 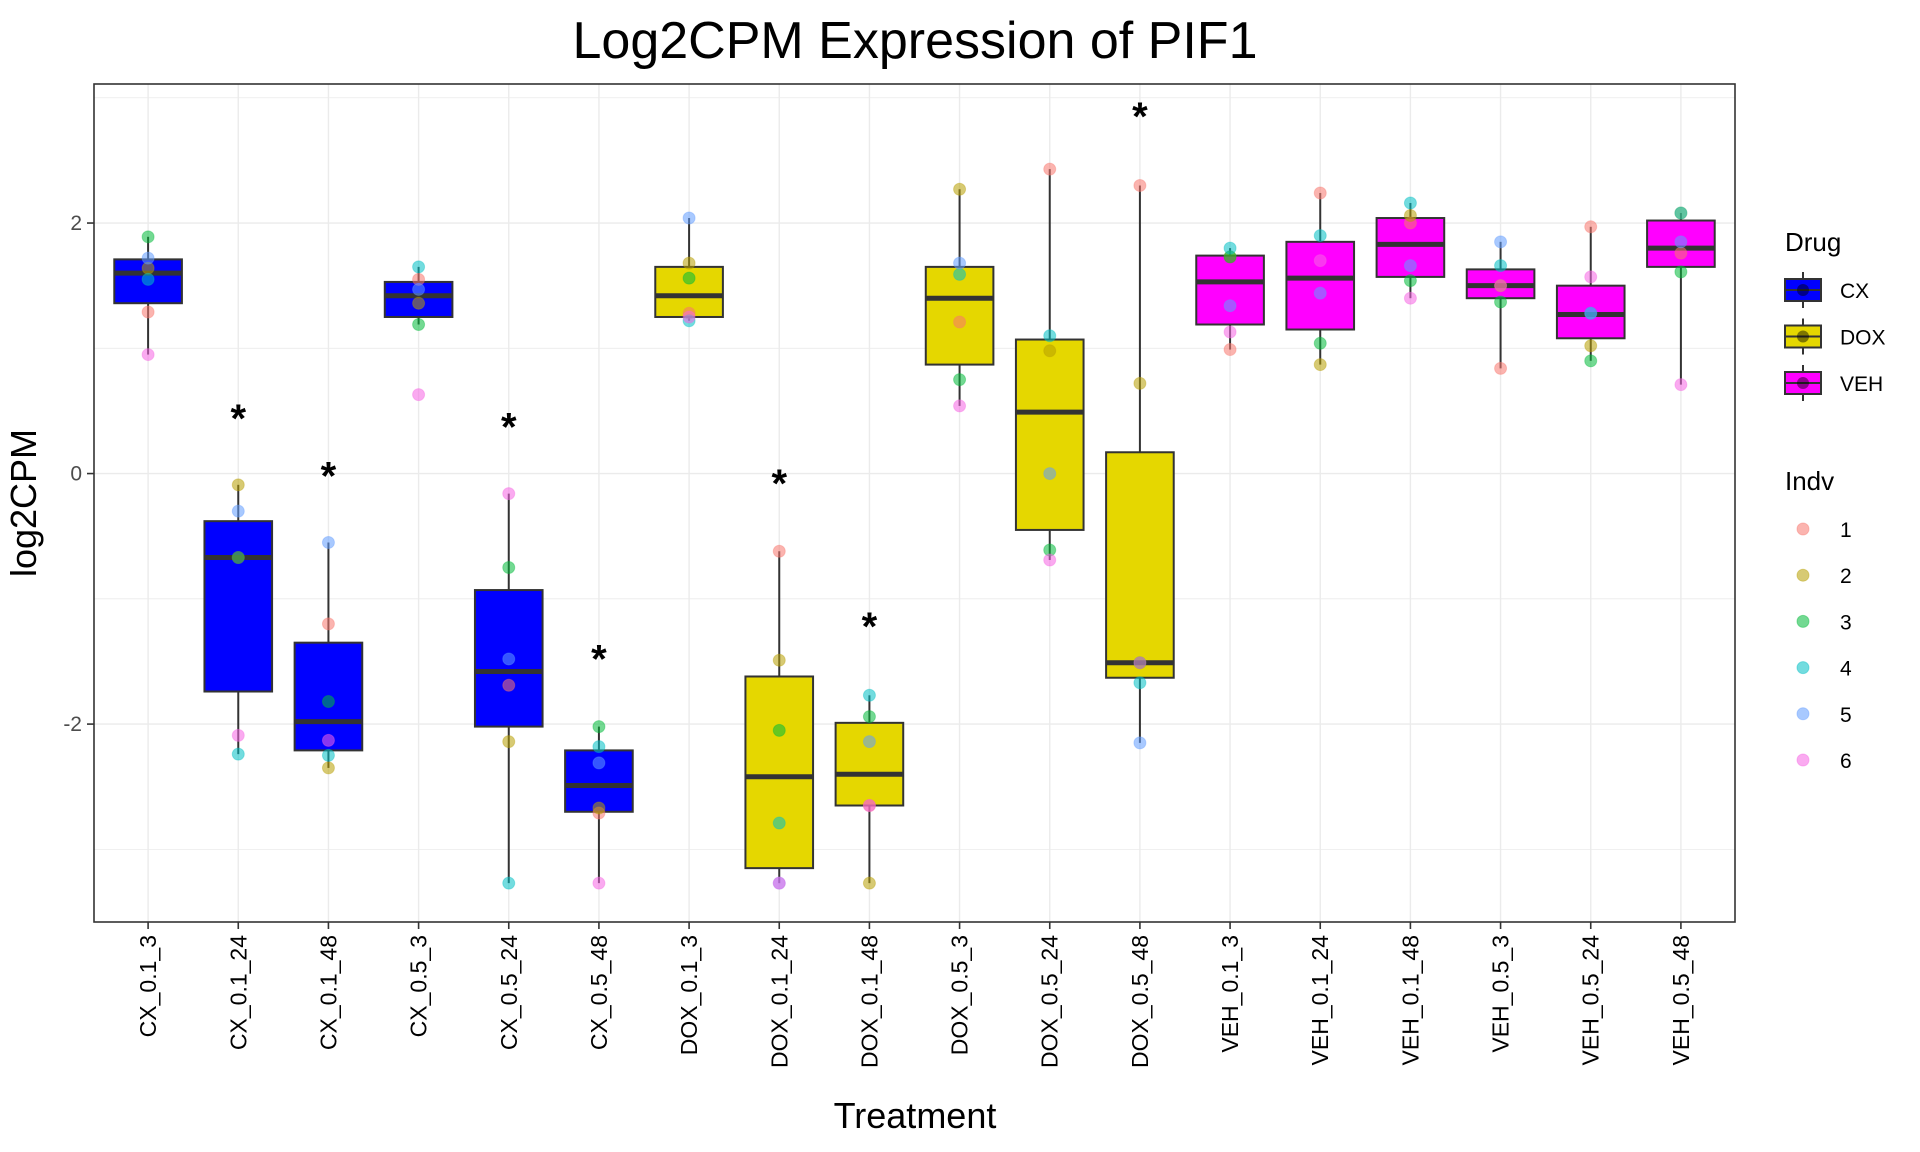 I want to click on legend-key-veh: VEH, so click(x=1833, y=383).